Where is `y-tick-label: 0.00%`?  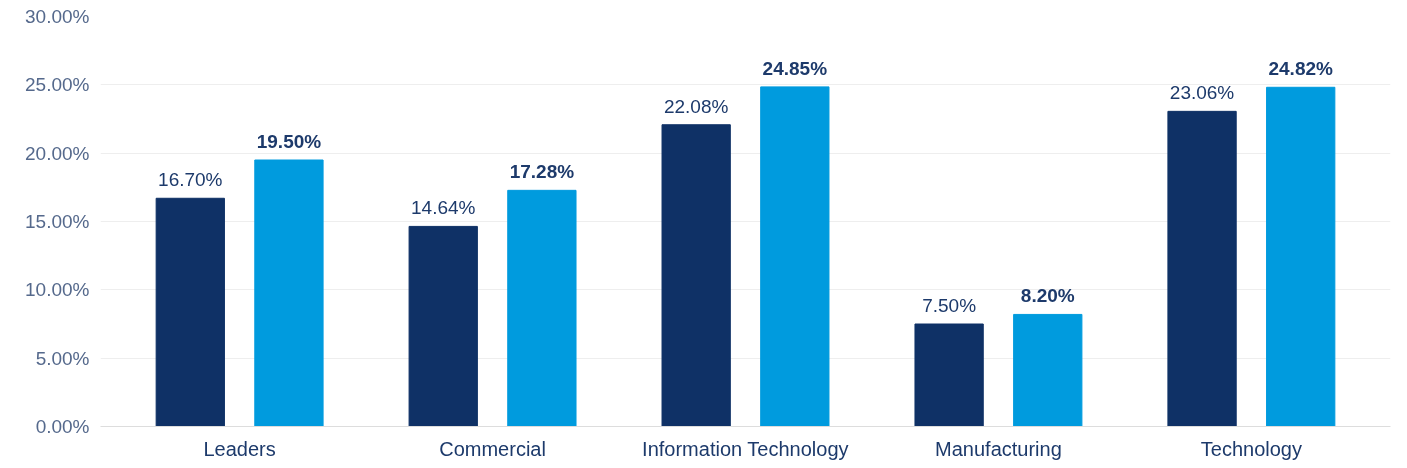 y-tick-label: 0.00% is located at coordinates (62, 426).